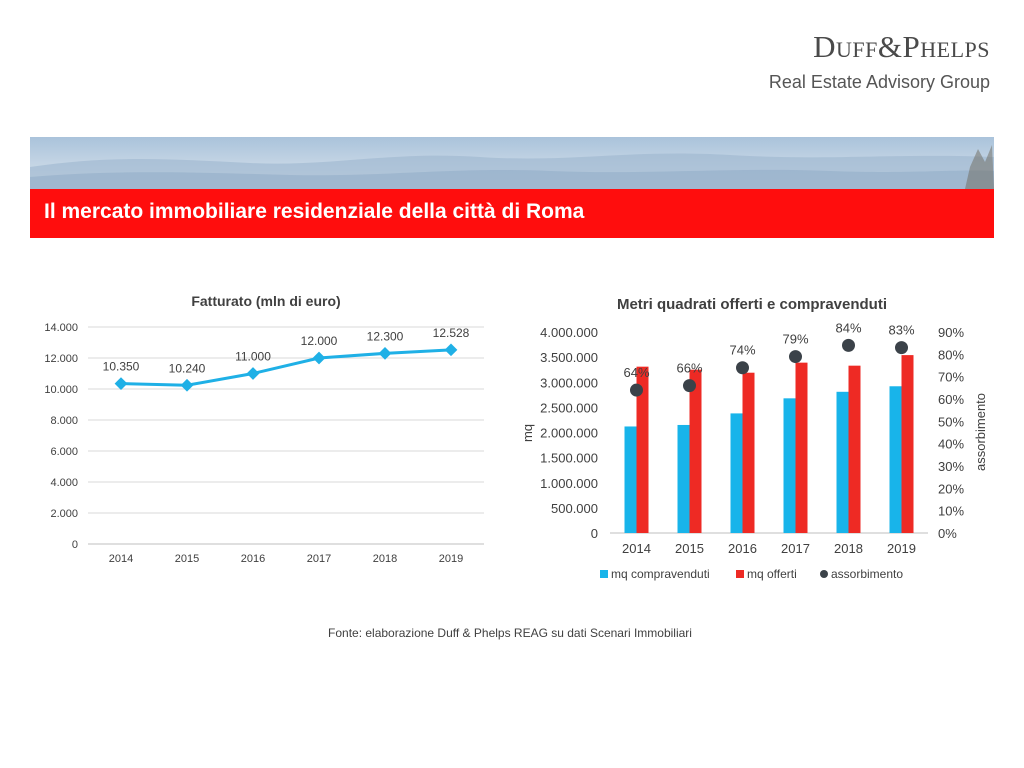 The width and height of the screenshot is (1024, 768). Describe the element at coordinates (901, 46) in the screenshot. I see `logo-wordmark: Duff&Phelps` at that location.